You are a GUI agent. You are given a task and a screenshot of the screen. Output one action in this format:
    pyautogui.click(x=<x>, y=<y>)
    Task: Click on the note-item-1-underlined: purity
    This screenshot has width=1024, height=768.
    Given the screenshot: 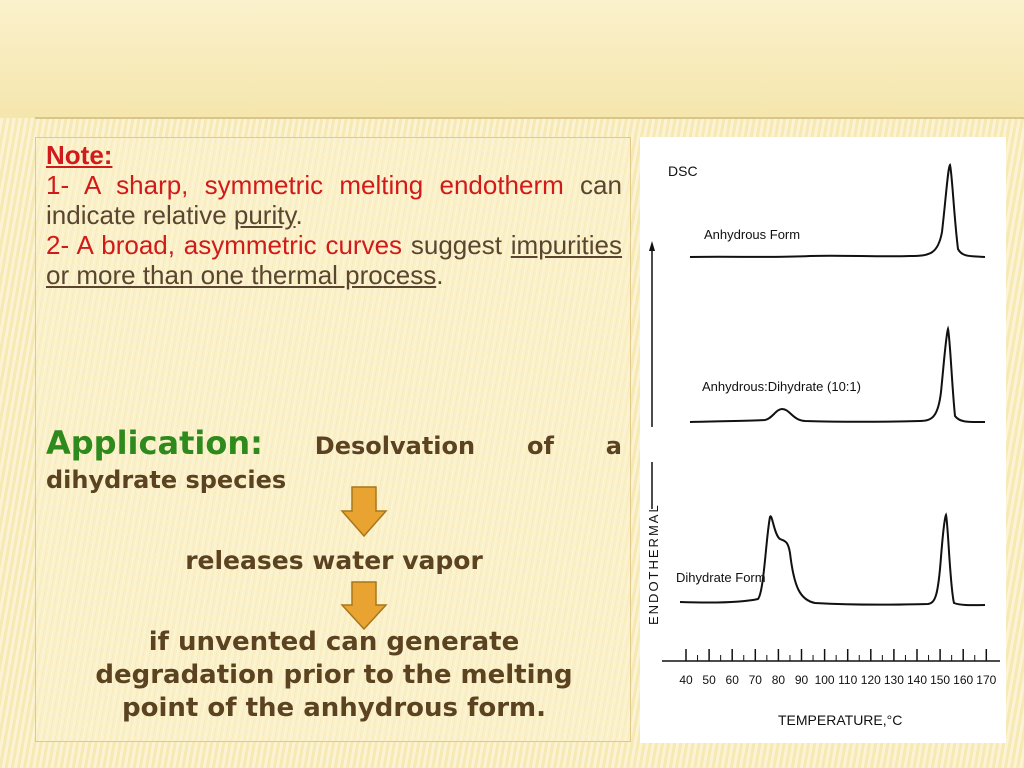 What is the action you would take?
    pyautogui.click(x=264, y=215)
    